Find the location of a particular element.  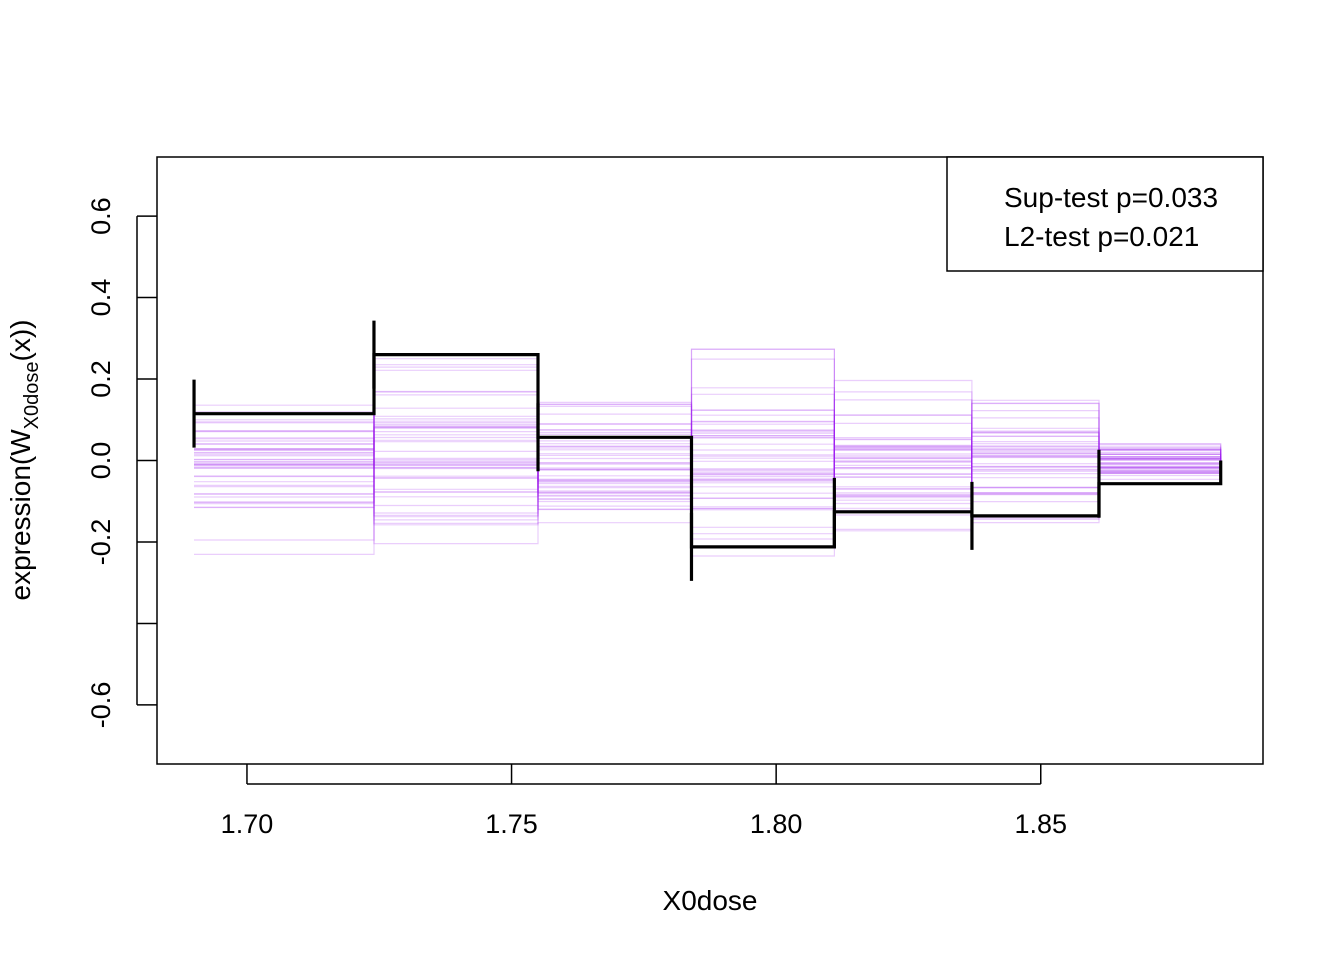

legend-entry-l2-test: L2-test p=0.021 is located at coordinates (1101, 236).